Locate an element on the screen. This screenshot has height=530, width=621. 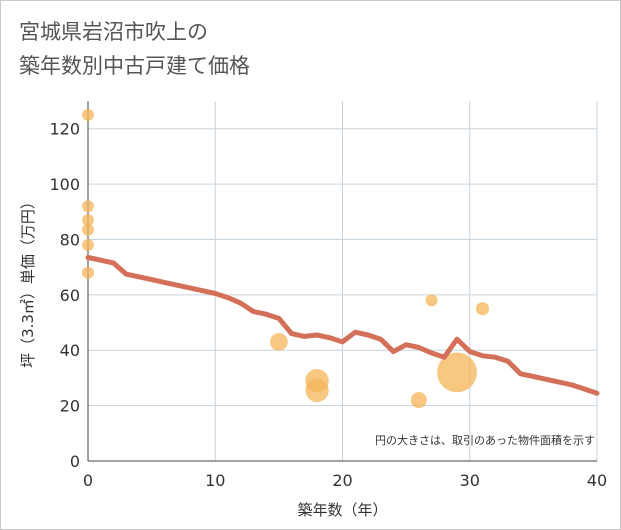
y-tick-label-5: 100 is located at coordinates (64, 184).